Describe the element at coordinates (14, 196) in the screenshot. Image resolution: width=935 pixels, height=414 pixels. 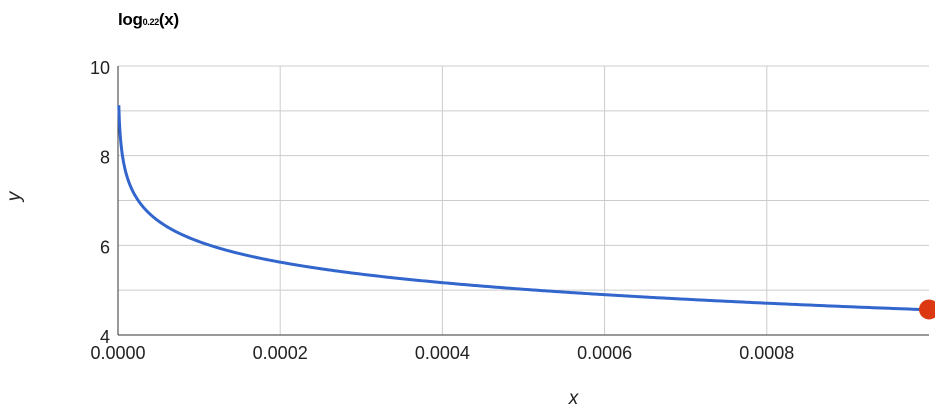
I see `y-axis-title: y` at that location.